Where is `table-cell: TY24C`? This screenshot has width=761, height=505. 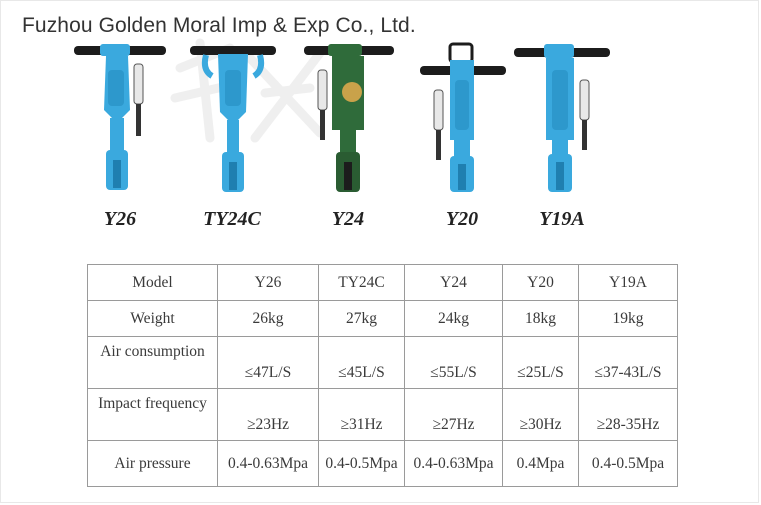 table-cell: TY24C is located at coordinates (361, 282).